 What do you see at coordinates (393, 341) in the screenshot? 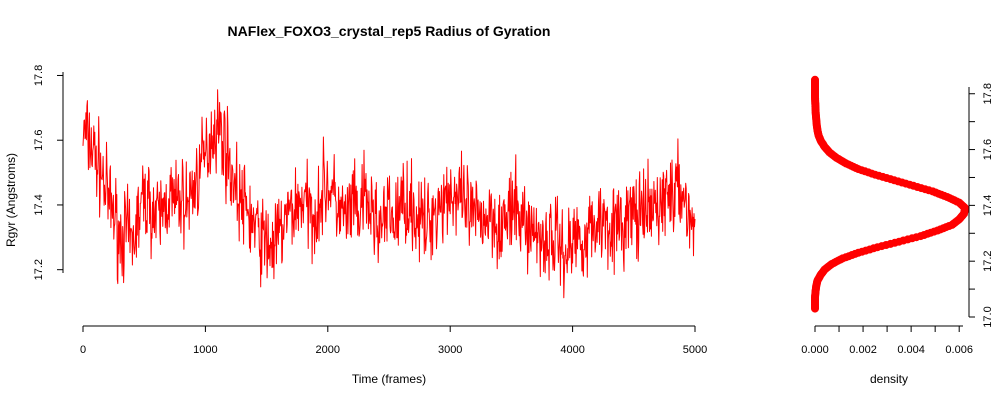
I see `x-axis-ticks: 0 1000 2000 3000 4000 5000` at bounding box center [393, 341].